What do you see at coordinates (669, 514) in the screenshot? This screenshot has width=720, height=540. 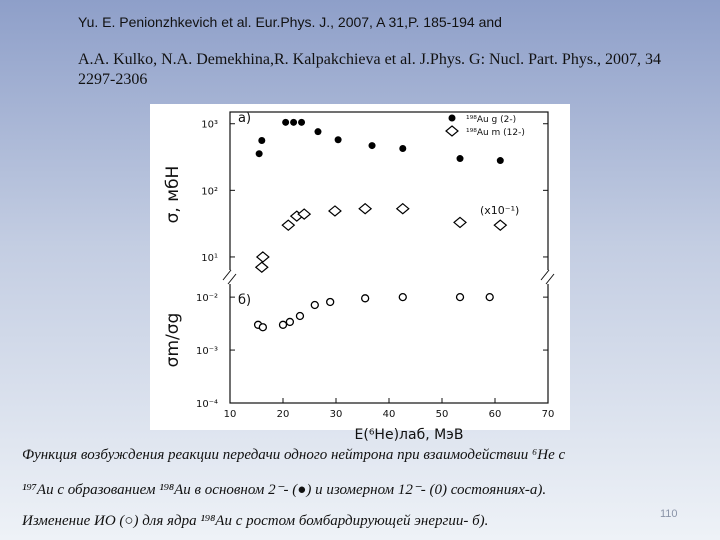 I see `page-number: 110` at bounding box center [669, 514].